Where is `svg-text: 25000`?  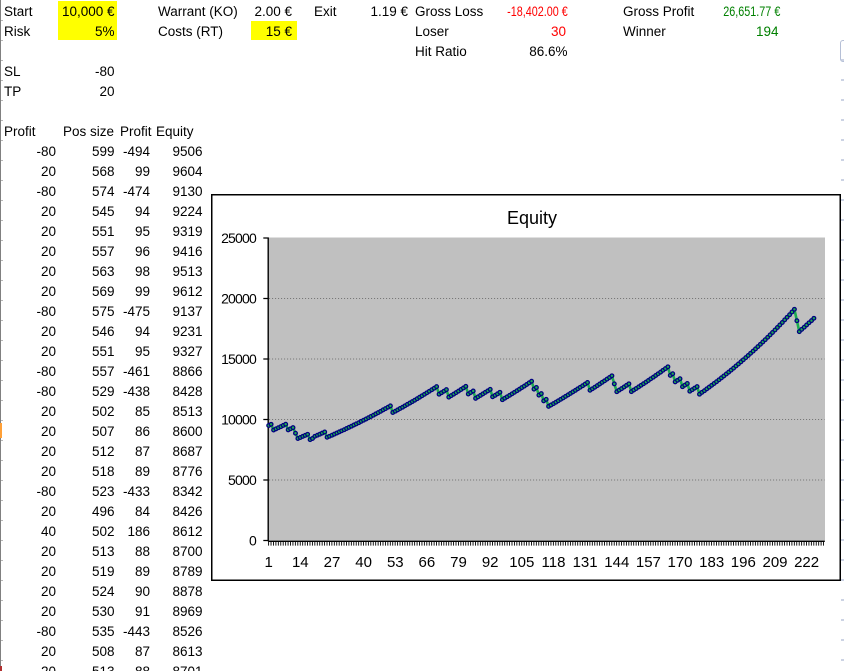 svg-text: 25000 is located at coordinates (239, 238).